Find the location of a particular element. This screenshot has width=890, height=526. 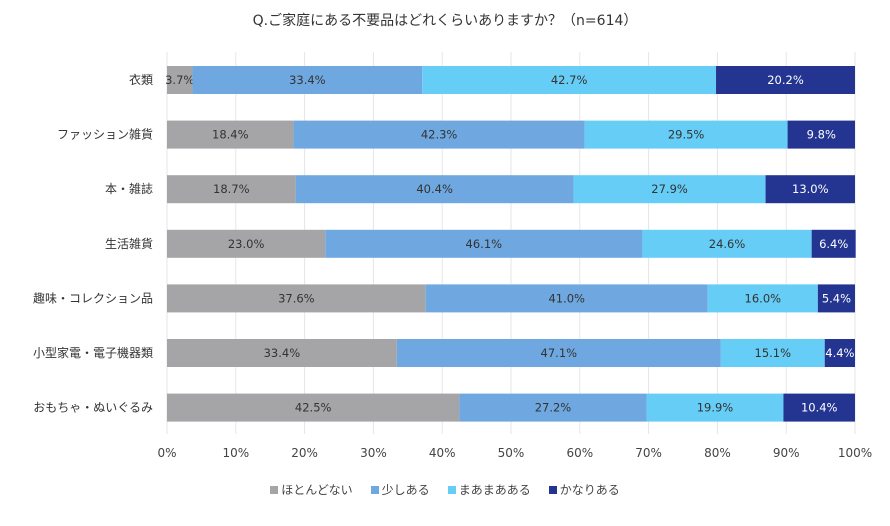

data-label: 9.8% is located at coordinates (821, 135).